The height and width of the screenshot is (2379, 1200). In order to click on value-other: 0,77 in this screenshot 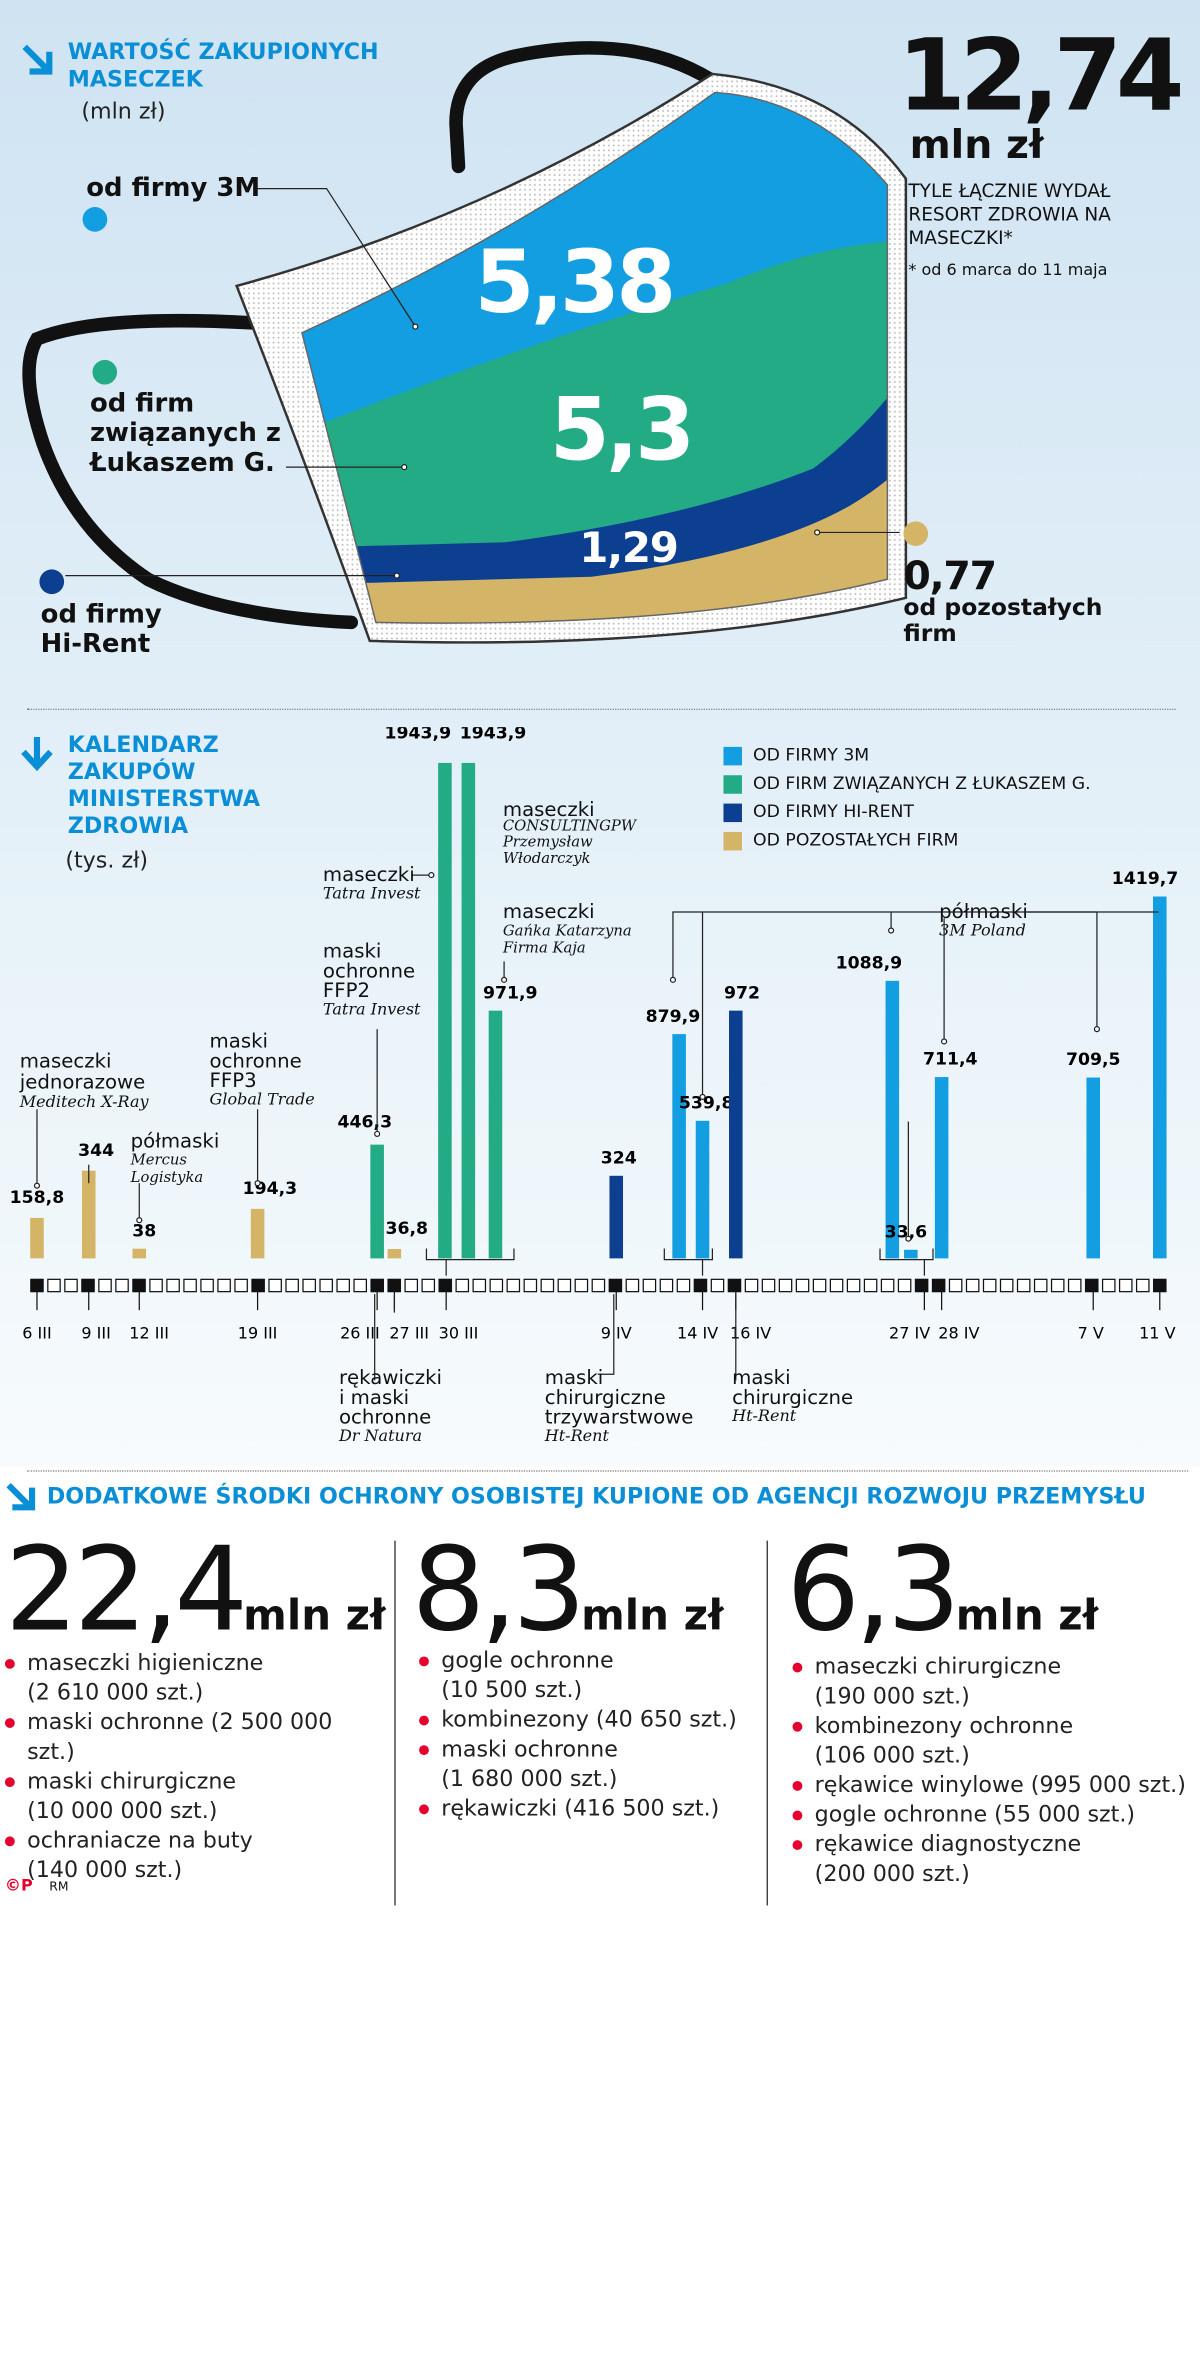, I will do `click(950, 575)`.